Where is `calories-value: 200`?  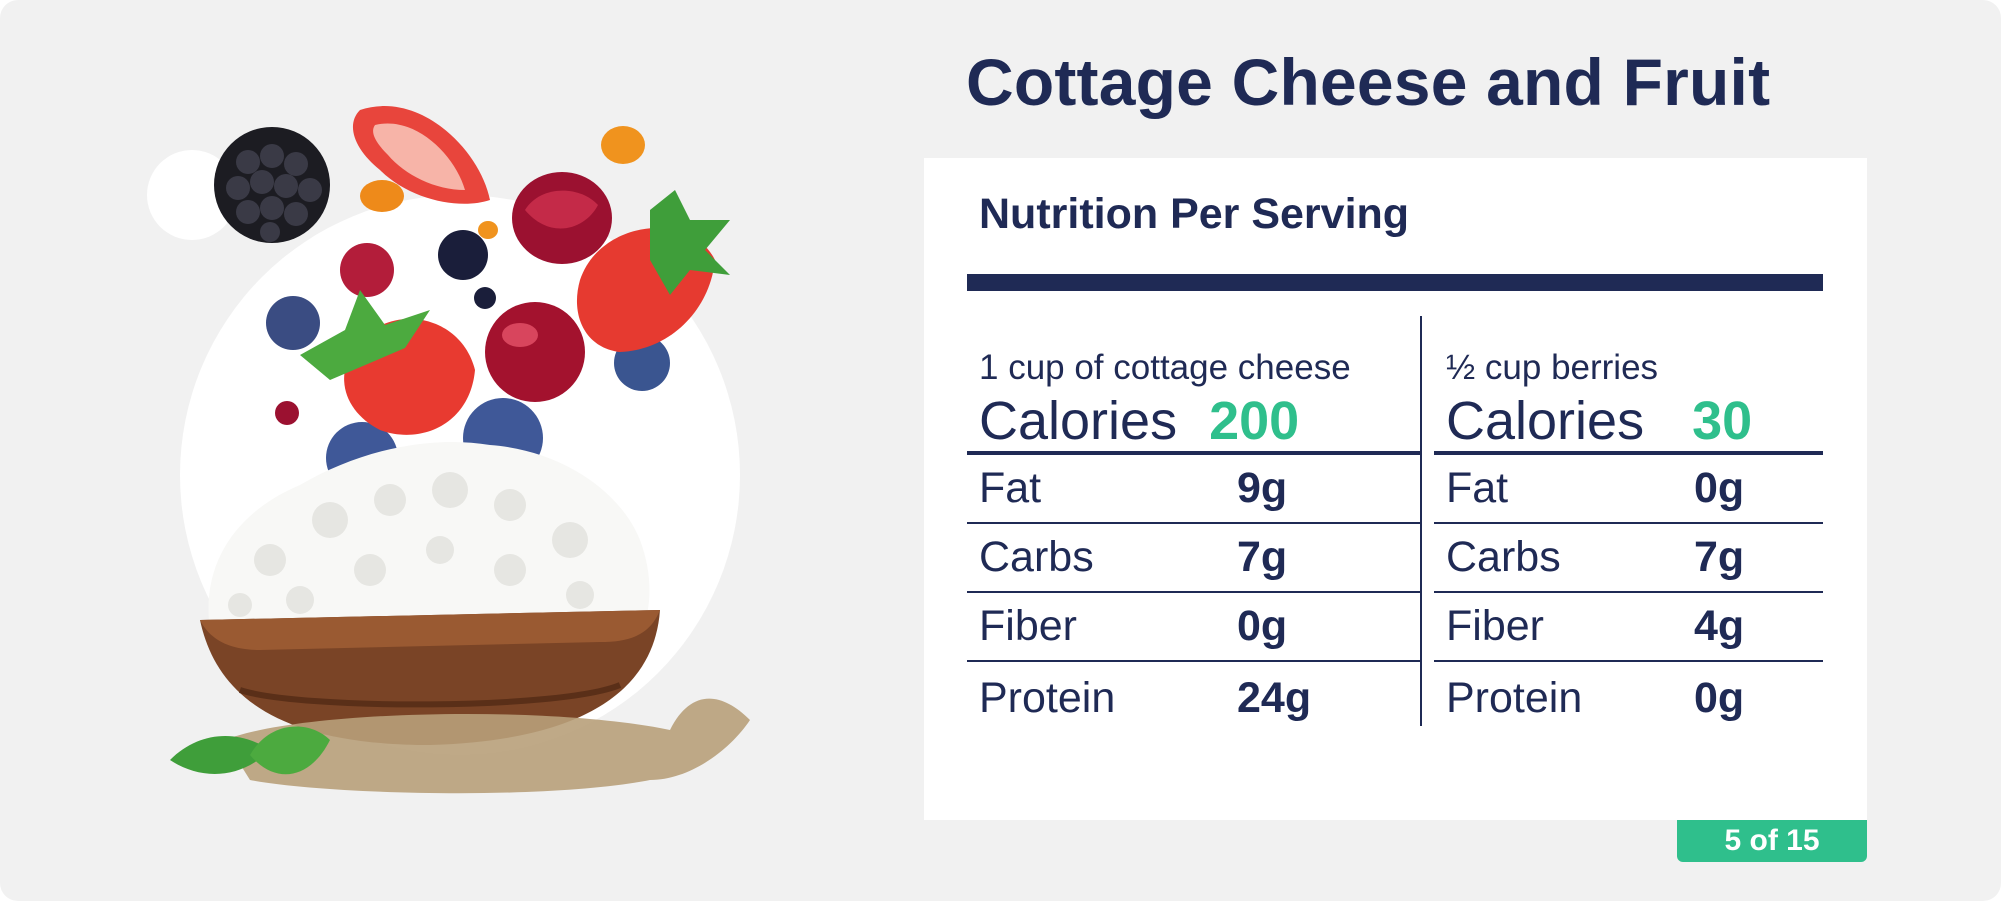 calories-value: 200 is located at coordinates (1254, 420).